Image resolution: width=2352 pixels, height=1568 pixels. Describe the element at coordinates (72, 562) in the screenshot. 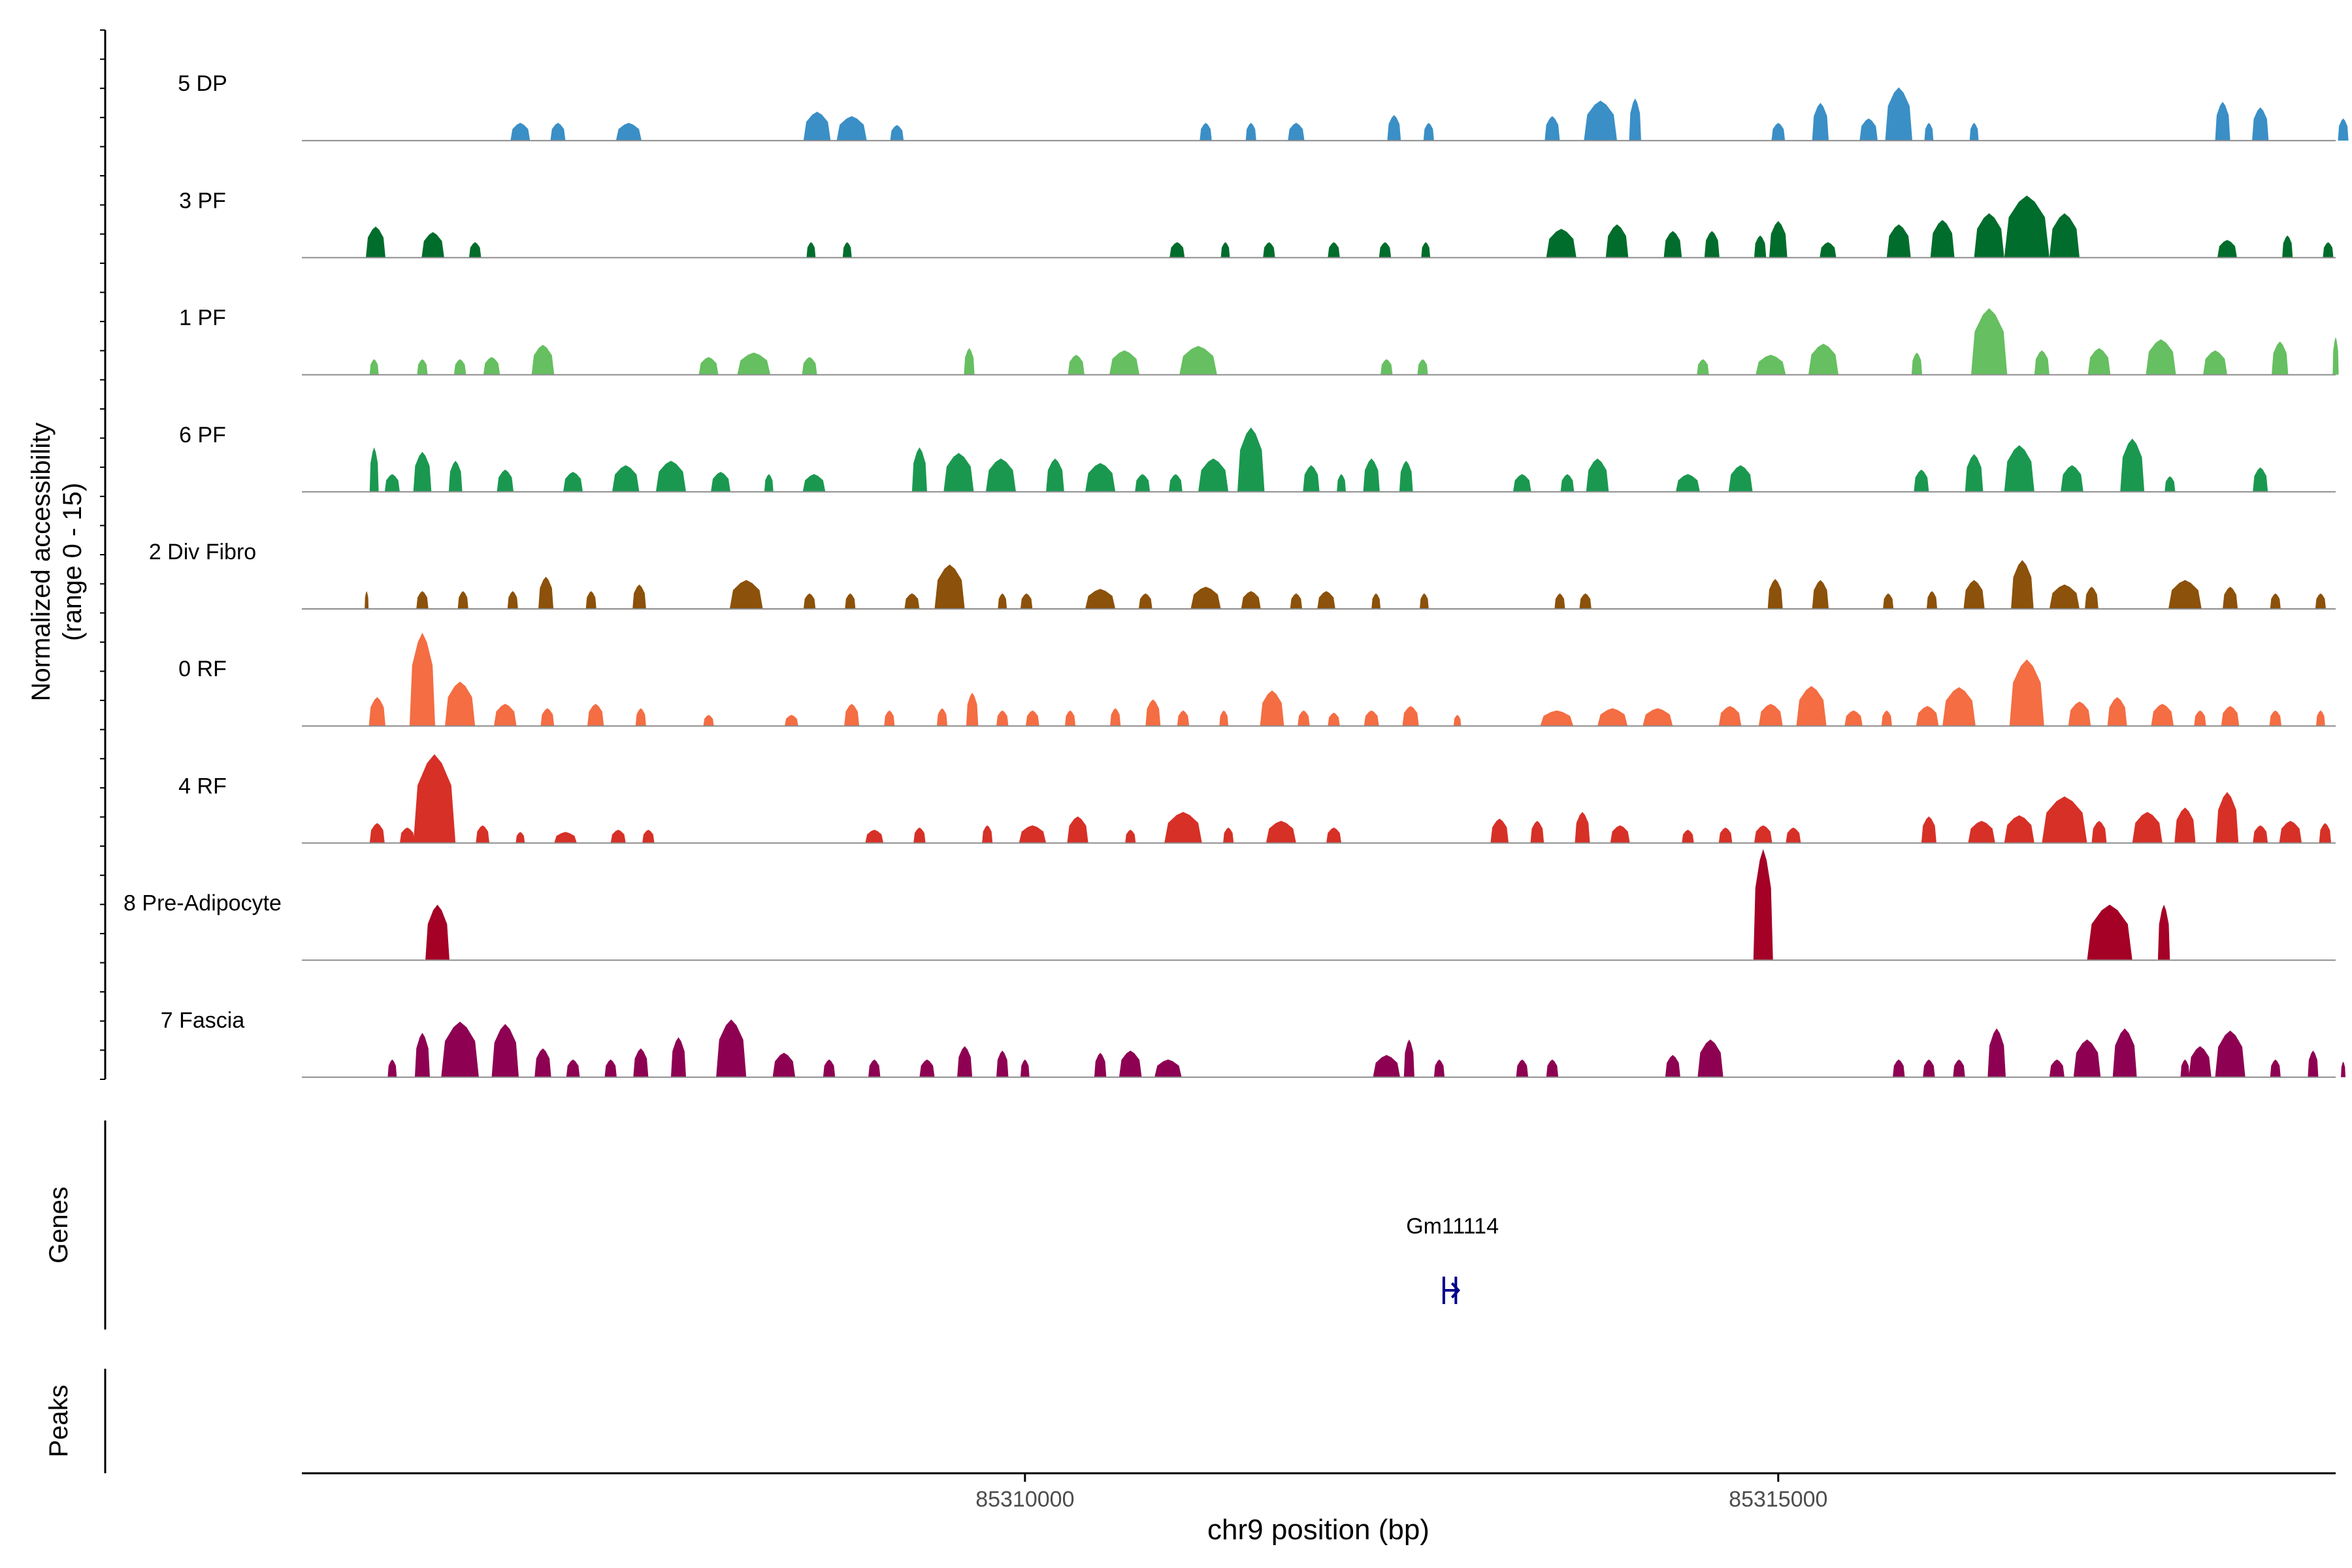

I see `y-axis-label-line2: (range 0 - 15)` at that location.